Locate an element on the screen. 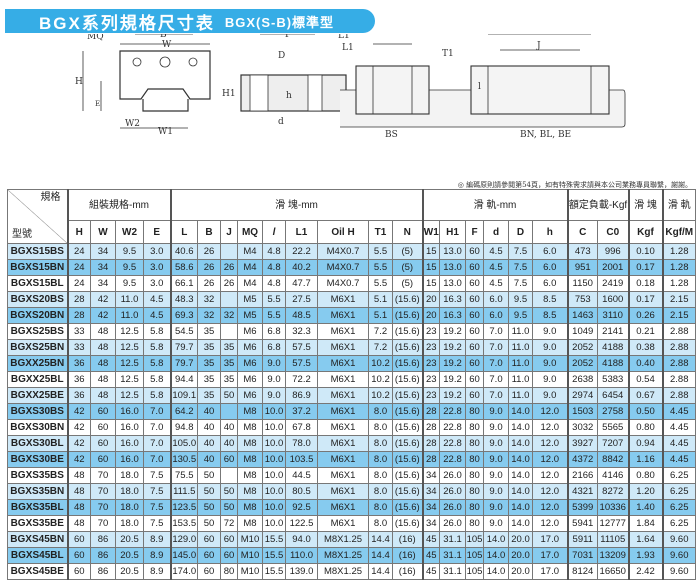 Image resolution: width=700 pixels, height=582 pixels. cell-c: 2166 is located at coordinates (582, 475).